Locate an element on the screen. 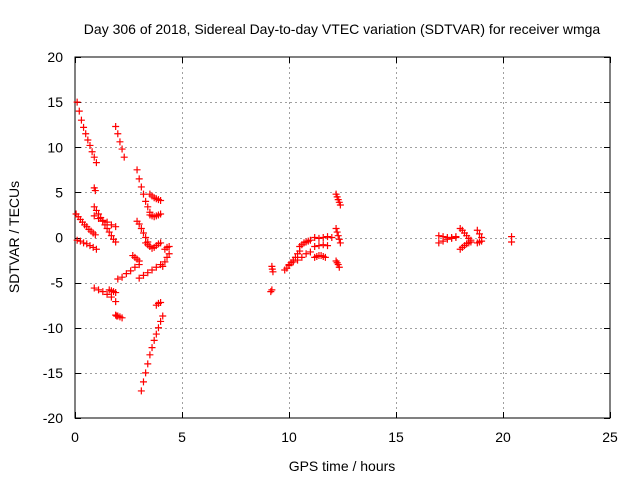 Image resolution: width=640 pixels, height=480 pixels. x-tick-label: 10 is located at coordinates (289, 437).